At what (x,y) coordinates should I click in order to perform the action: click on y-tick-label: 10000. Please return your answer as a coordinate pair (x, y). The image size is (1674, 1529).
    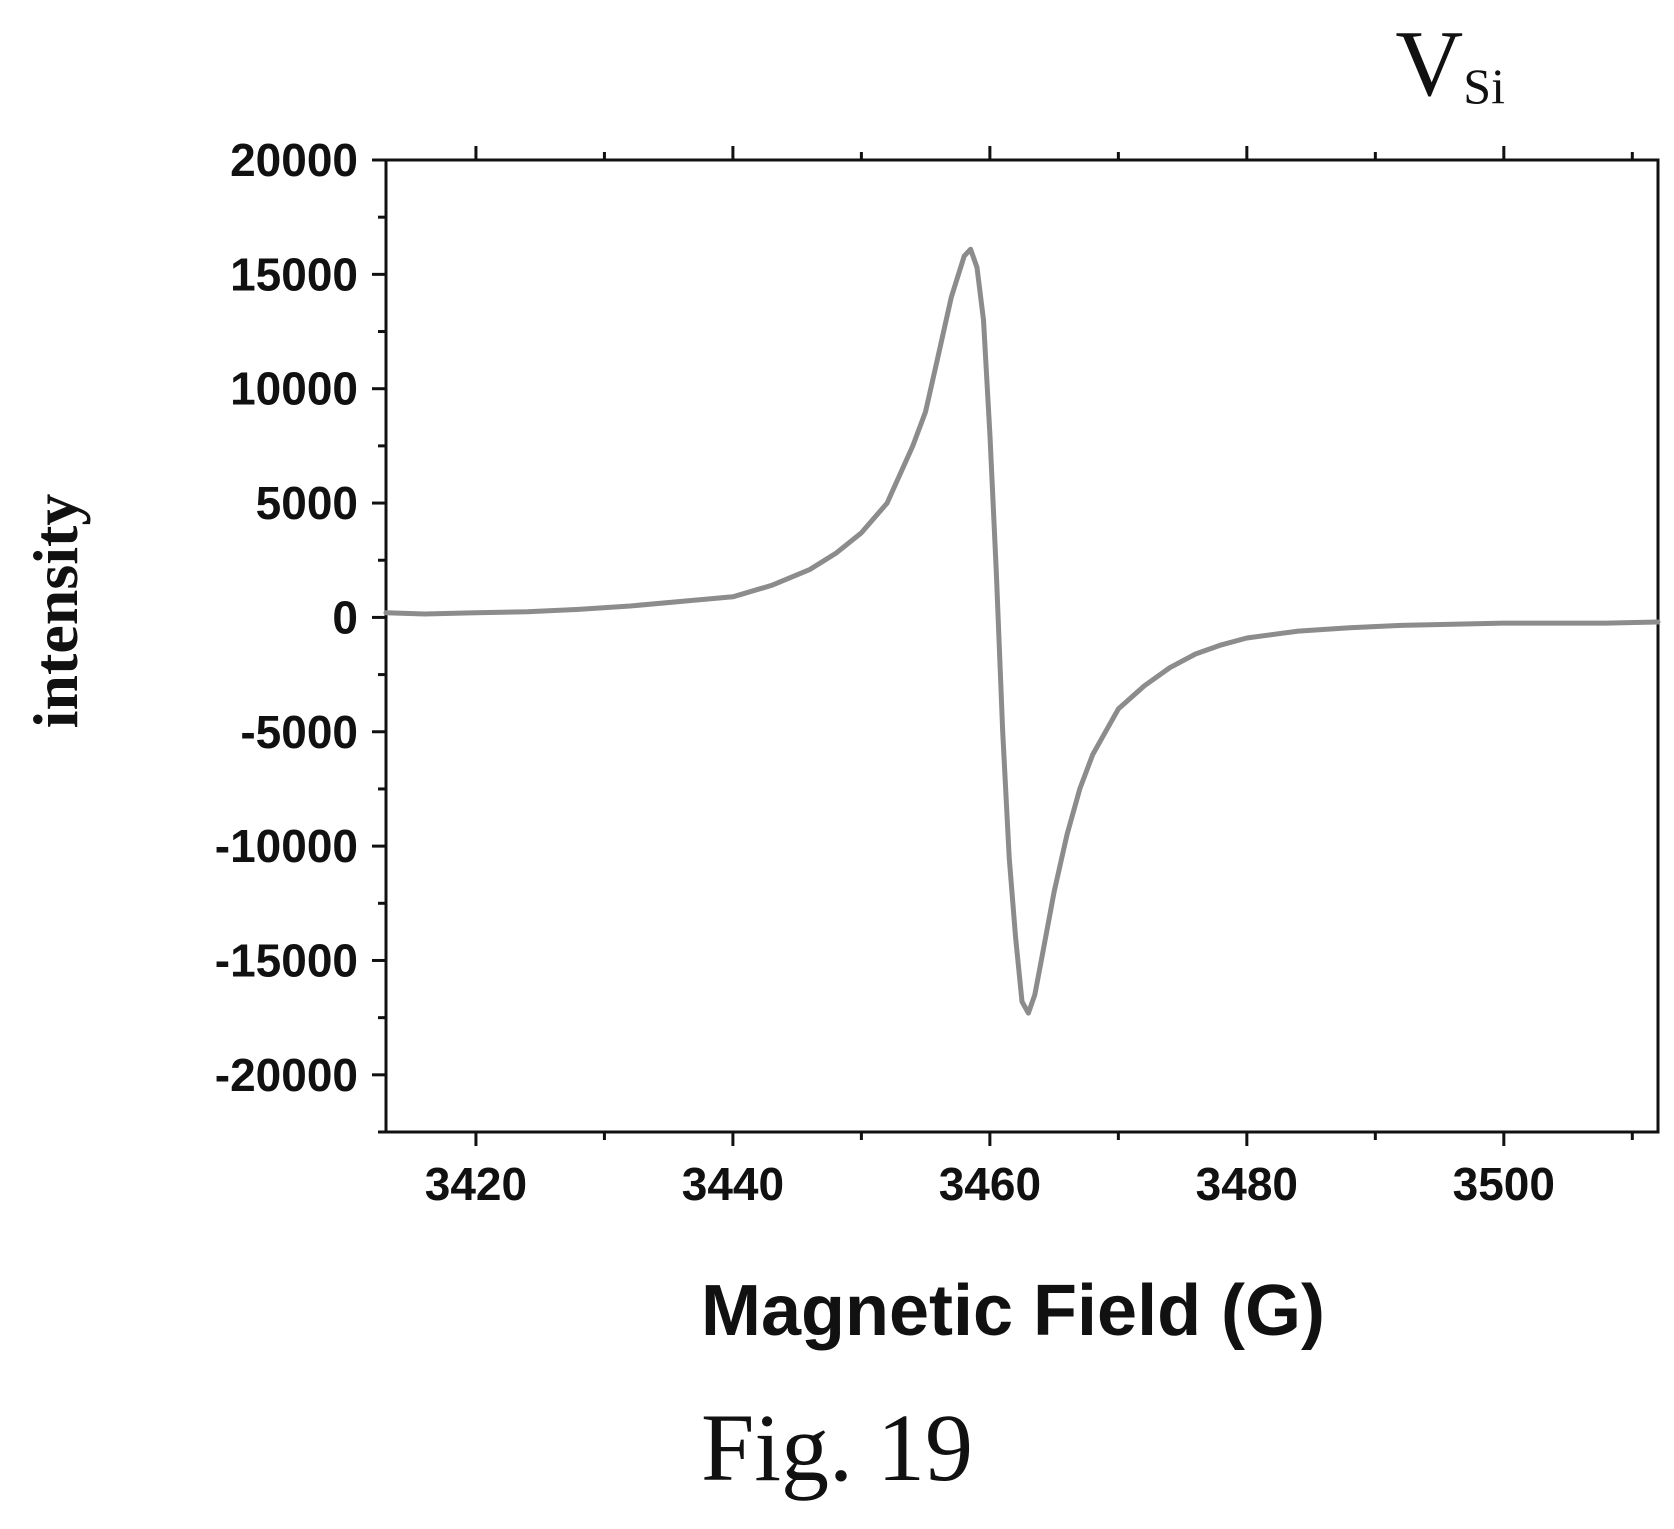
    Looking at the image, I should click on (294, 389).